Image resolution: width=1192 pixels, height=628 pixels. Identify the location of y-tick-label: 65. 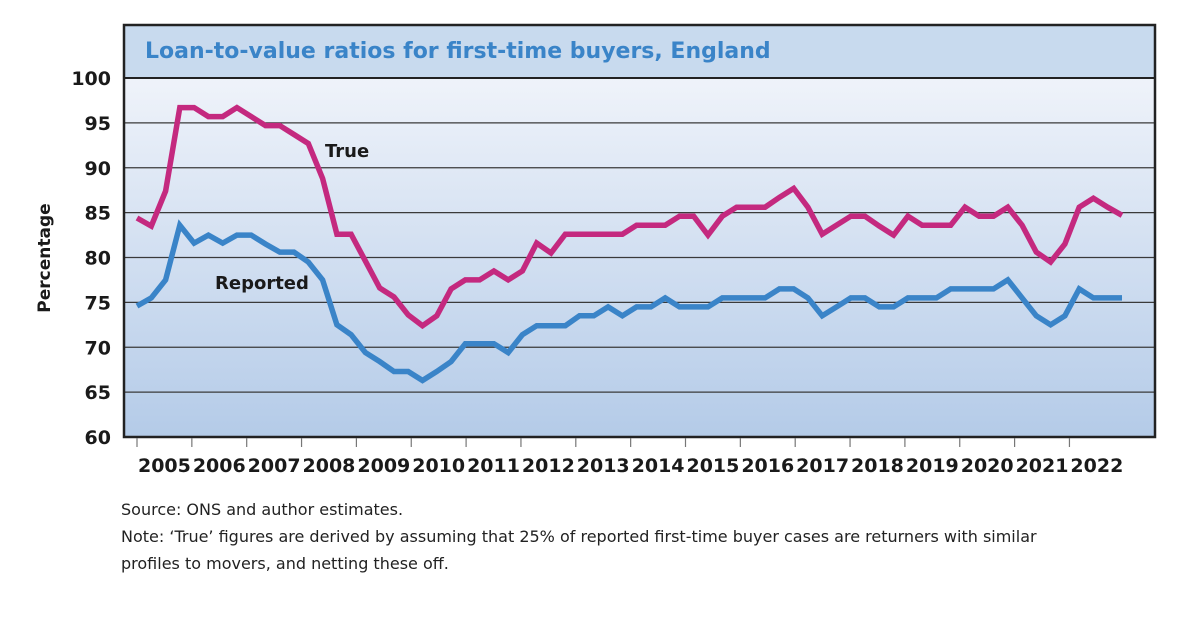
(98, 393).